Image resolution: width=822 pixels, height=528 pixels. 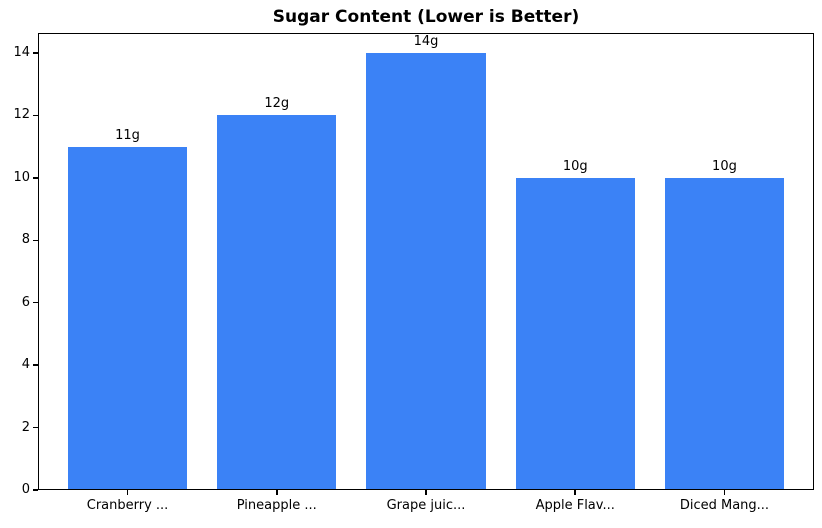 What do you see at coordinates (25, 427) in the screenshot?
I see `y-tick-label: 2` at bounding box center [25, 427].